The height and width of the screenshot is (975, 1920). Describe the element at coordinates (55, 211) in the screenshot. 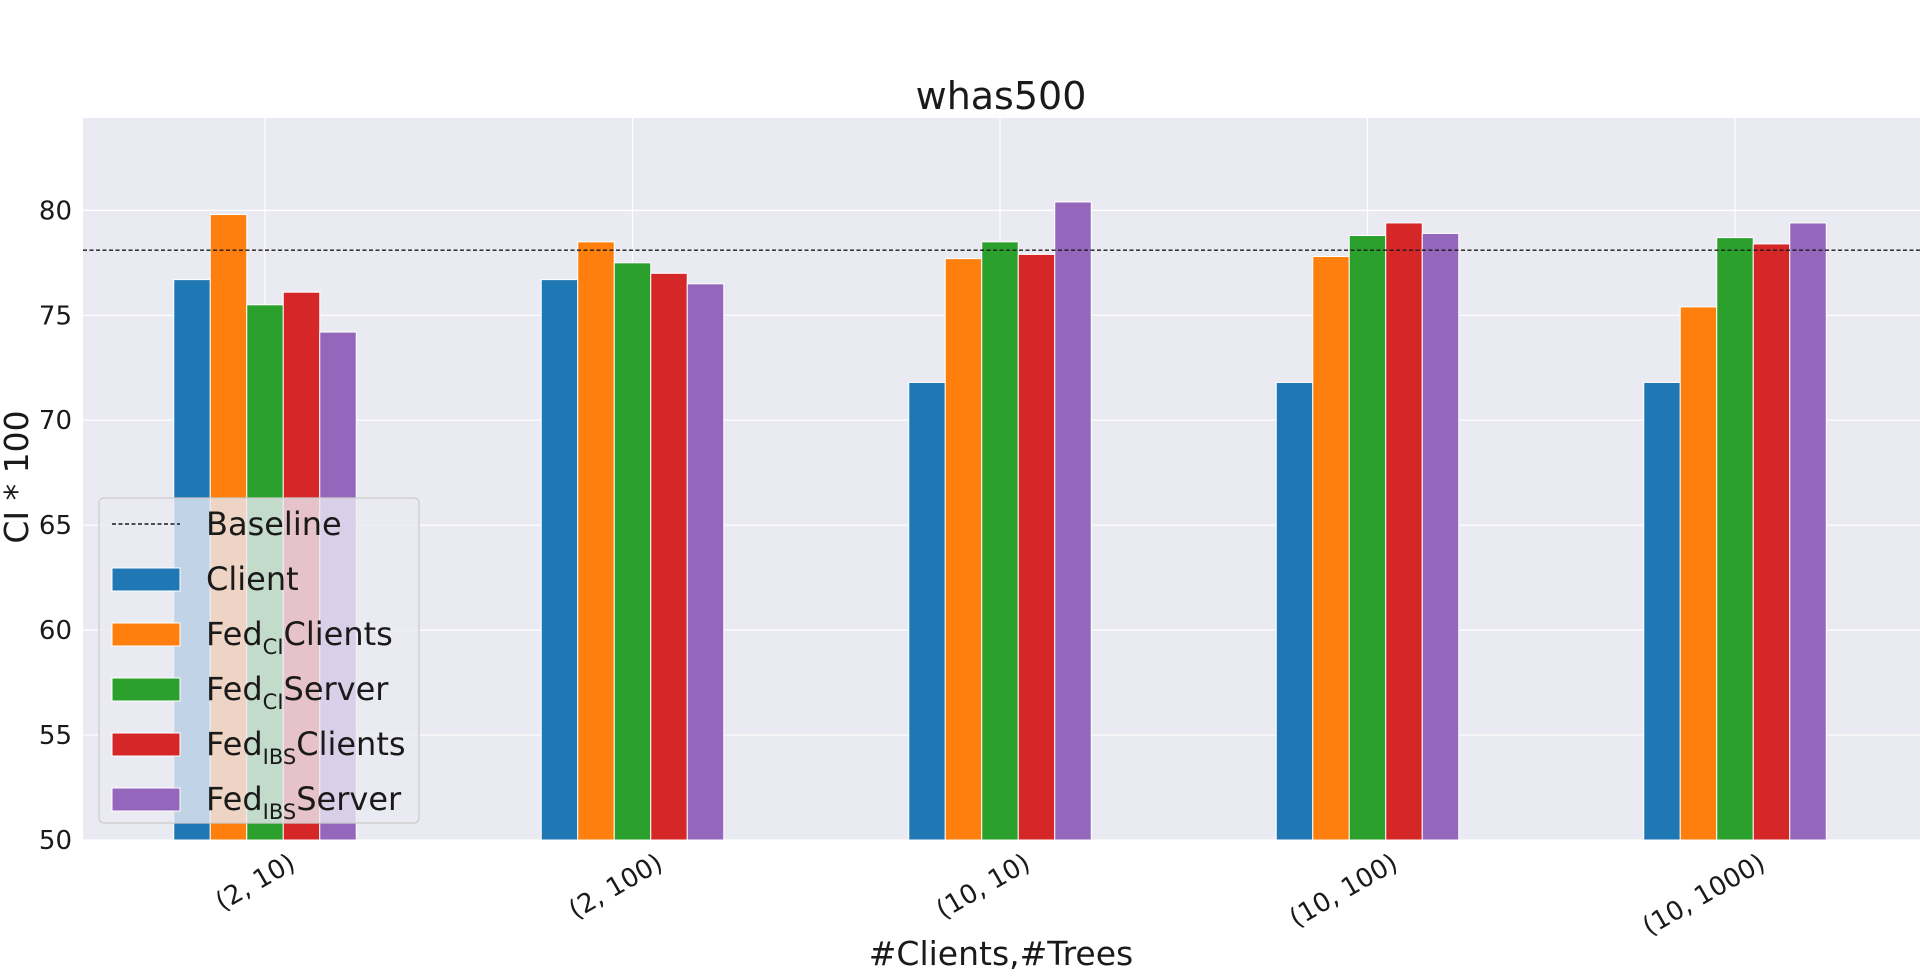

I see `y-tick-label: 80` at that location.